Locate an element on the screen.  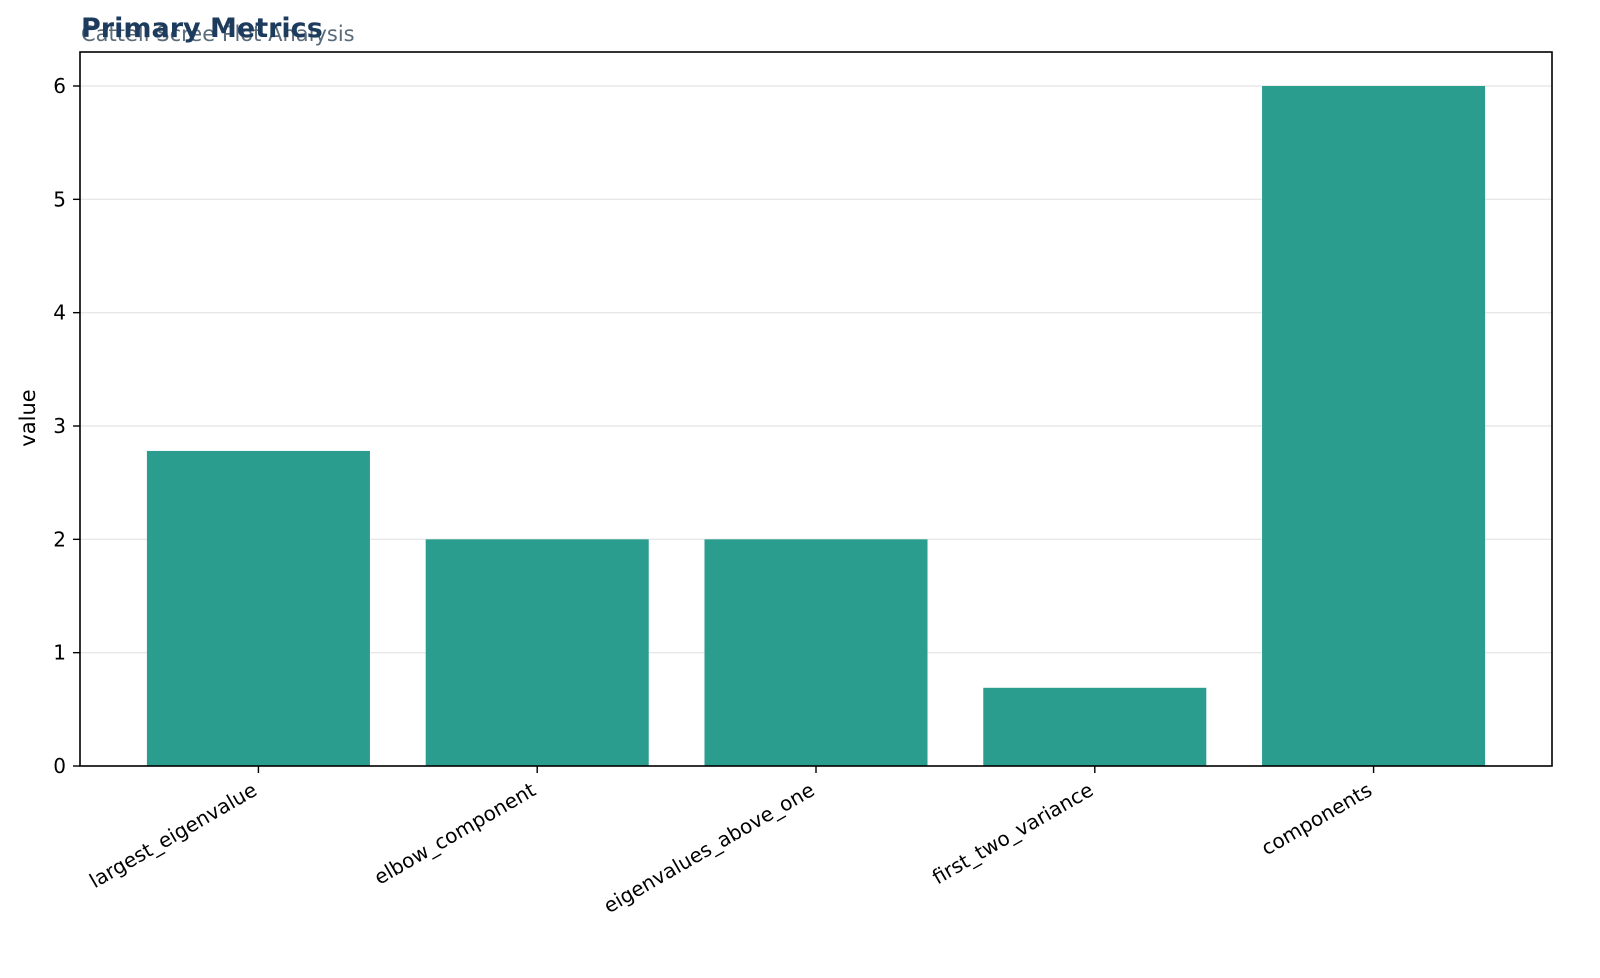
chart-title: Primary Metrics is located at coordinates (202, 28).